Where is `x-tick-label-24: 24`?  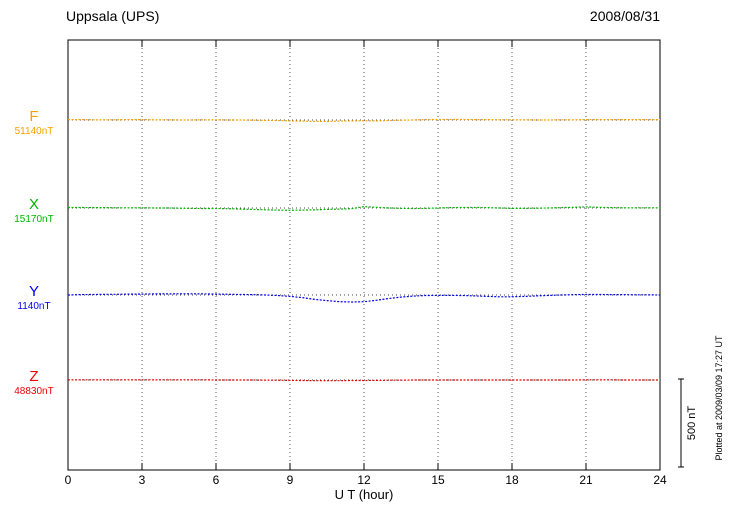 x-tick-label-24: 24 is located at coordinates (660, 480).